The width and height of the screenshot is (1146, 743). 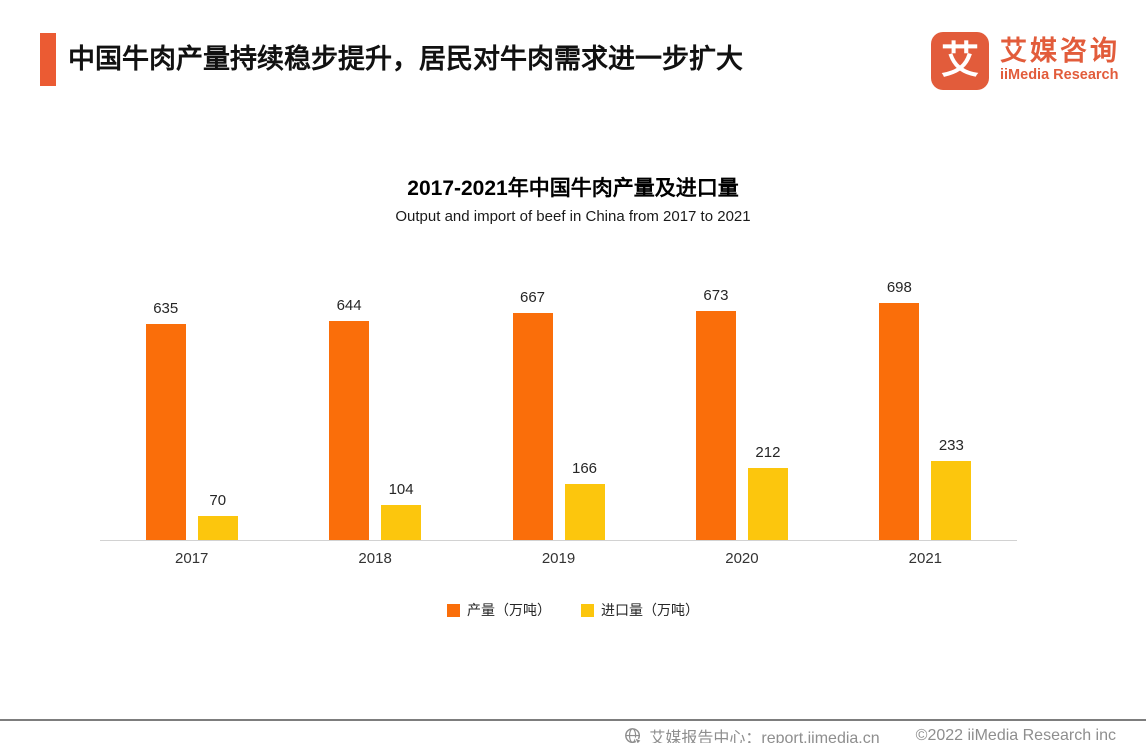 What do you see at coordinates (650, 610) in the screenshot?
I see `legend-label: 进口量（万吨）` at bounding box center [650, 610].